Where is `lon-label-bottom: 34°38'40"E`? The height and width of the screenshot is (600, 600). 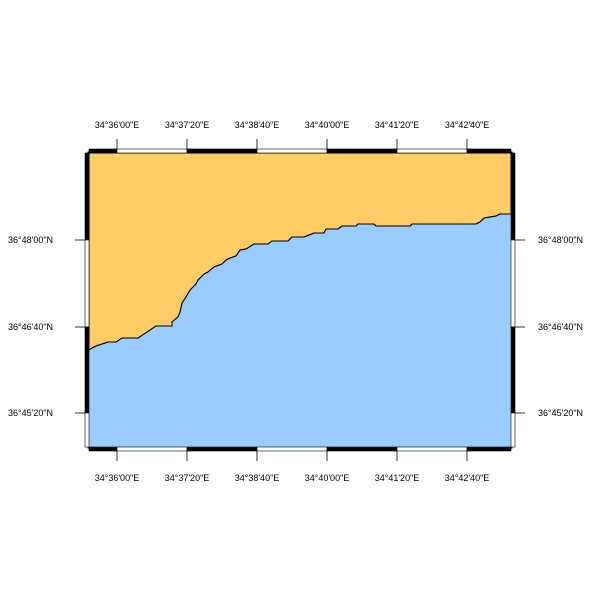 lon-label-bottom: 34°38'40"E is located at coordinates (257, 478).